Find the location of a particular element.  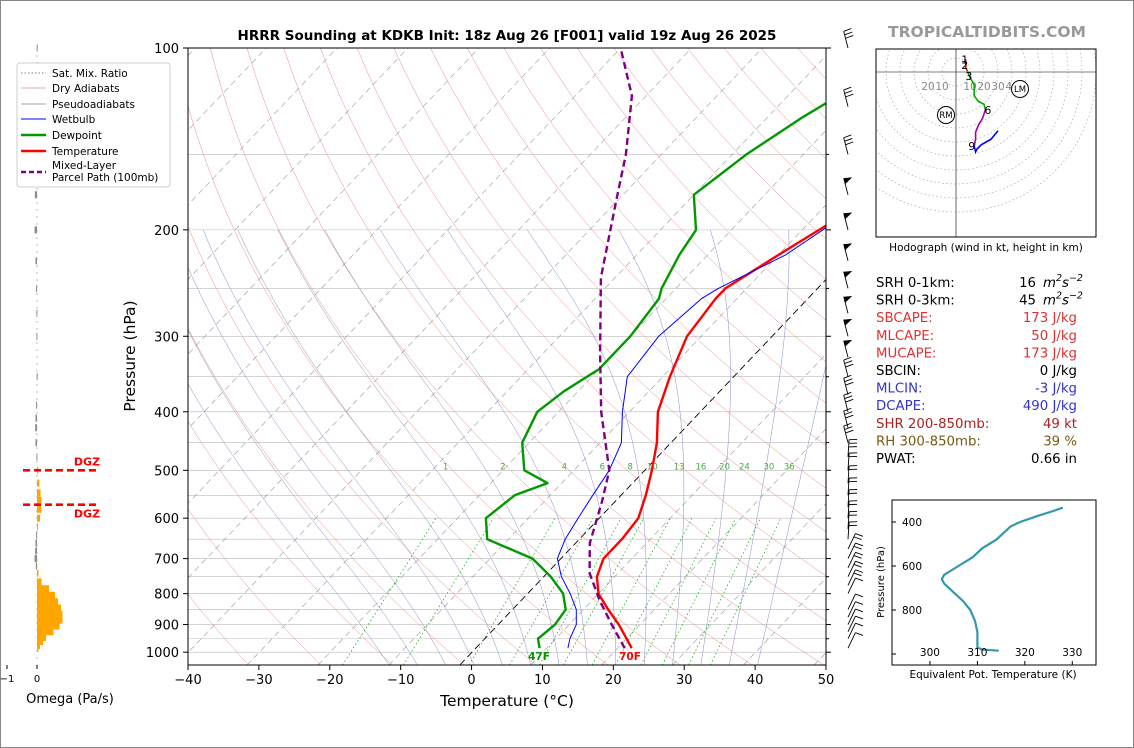

x-tick-label: 50 is located at coordinates (826, 680).